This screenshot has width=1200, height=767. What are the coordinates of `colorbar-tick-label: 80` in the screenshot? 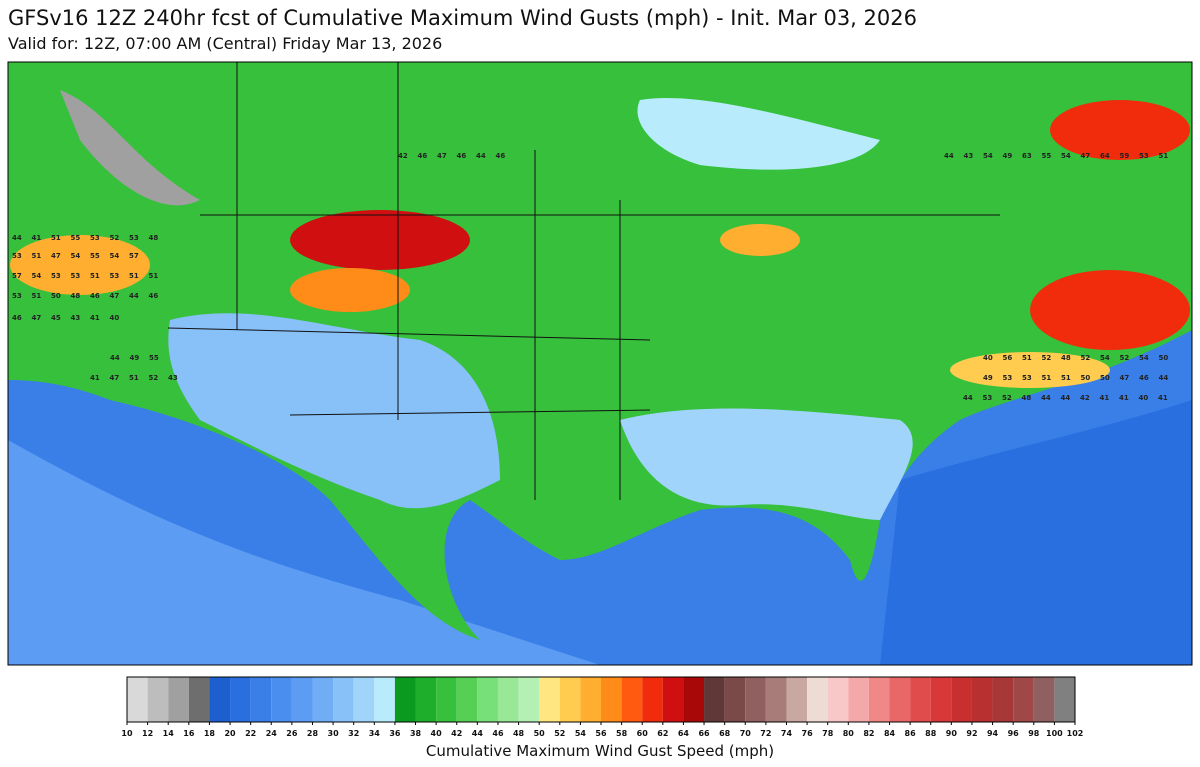 It's located at (849, 733).